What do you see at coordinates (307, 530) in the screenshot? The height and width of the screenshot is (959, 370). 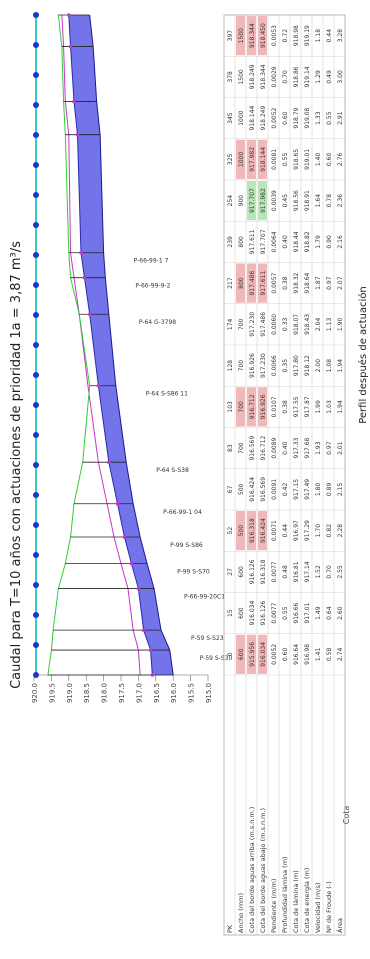 I see `table-cell: 917.29` at bounding box center [307, 530].